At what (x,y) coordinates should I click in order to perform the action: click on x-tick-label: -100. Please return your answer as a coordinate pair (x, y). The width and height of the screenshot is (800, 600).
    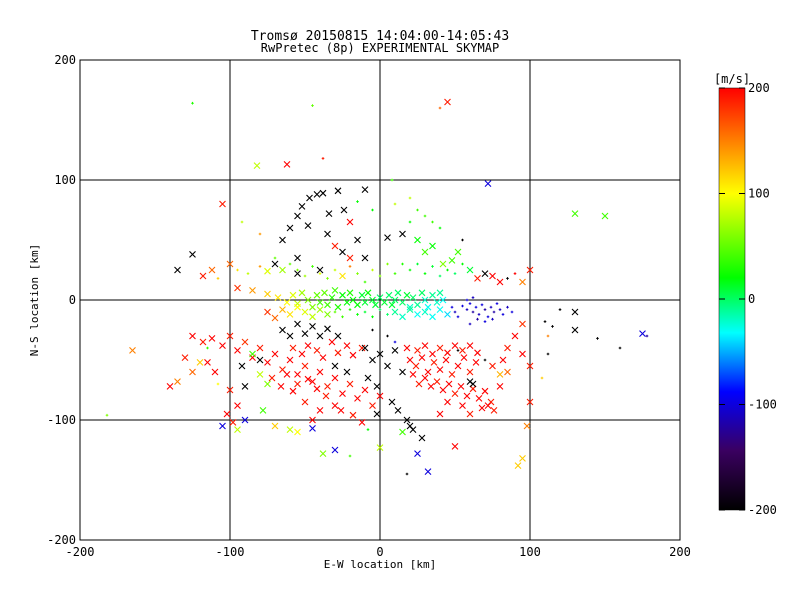
    Looking at the image, I should click on (230, 552).